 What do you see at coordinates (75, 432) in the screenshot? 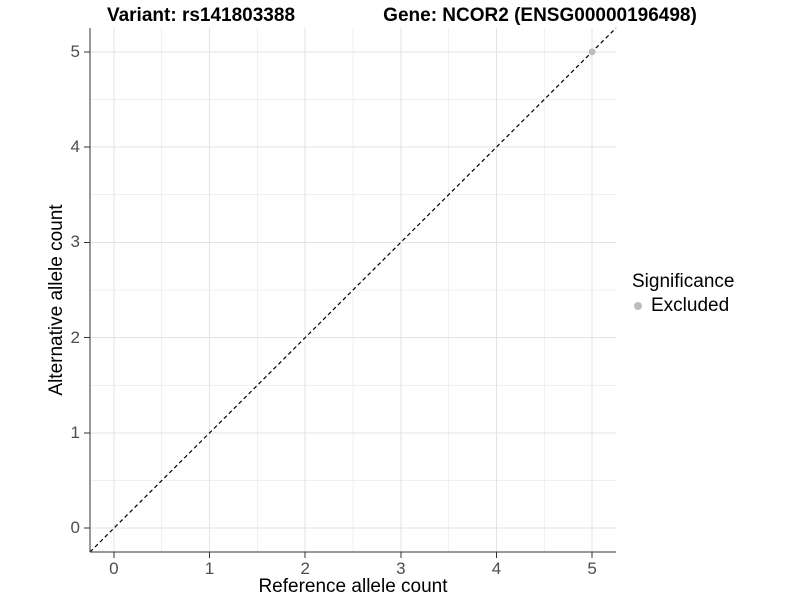
I see `y-tick-label: 1` at bounding box center [75, 432].